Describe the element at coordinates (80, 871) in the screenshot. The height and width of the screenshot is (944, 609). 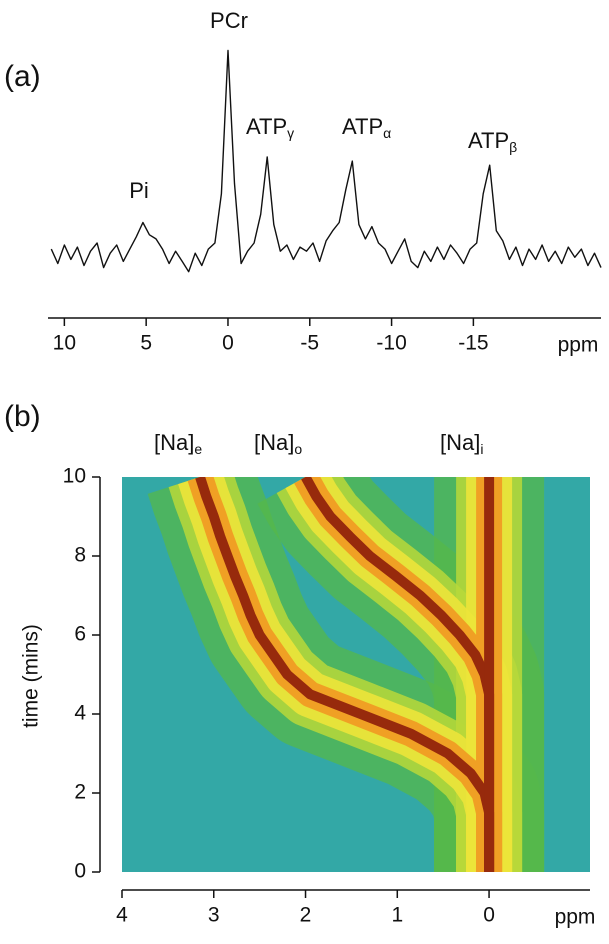
I see `y-tick-label: 0` at that location.